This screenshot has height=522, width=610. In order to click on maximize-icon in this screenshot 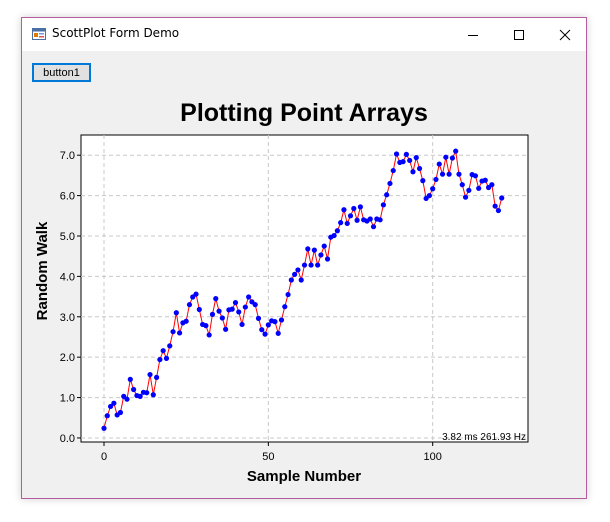, I will do `click(519, 34)`.